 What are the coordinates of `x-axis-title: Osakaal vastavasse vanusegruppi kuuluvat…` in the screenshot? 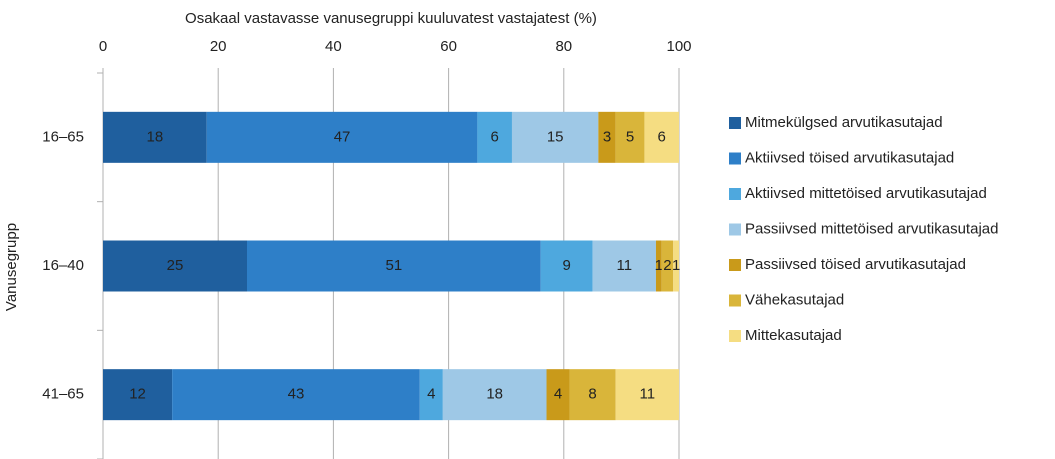 It's located at (391, 18).